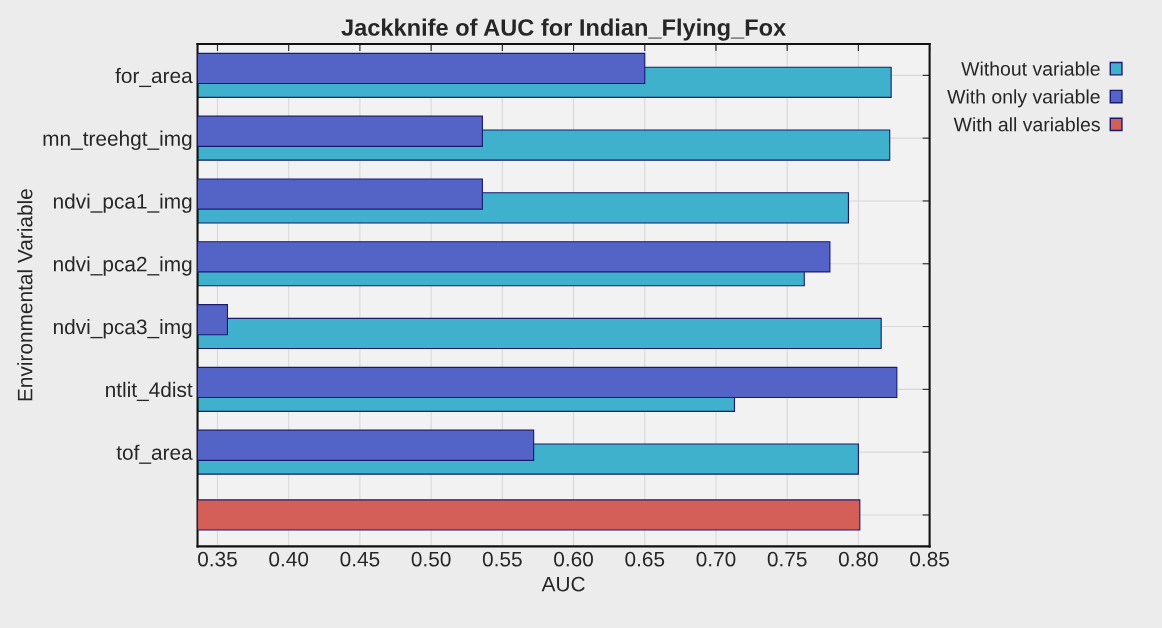  I want to click on y-tick-label: ndvi_pca3_img, so click(122, 329).